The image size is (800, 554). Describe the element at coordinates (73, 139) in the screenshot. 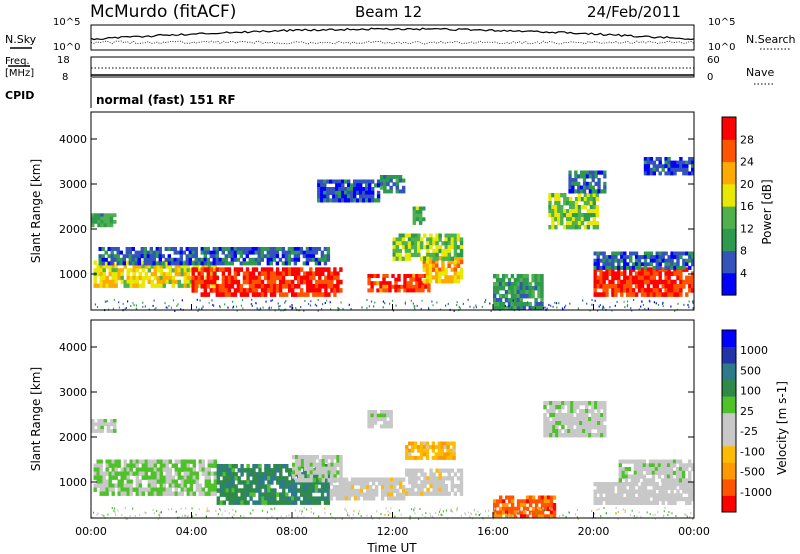

I see `y-tick-label: 4000` at that location.